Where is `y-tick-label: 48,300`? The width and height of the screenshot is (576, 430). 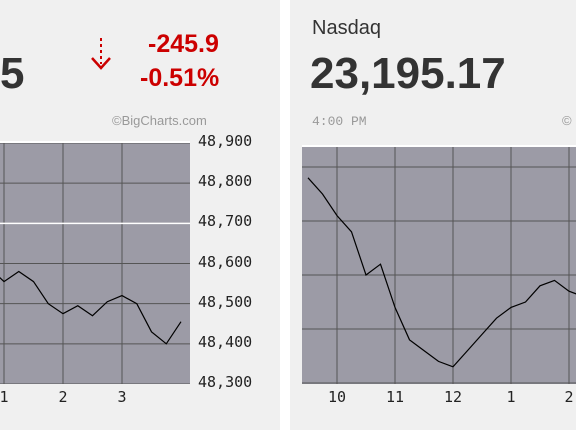 y-tick-label: 48,300 is located at coordinates (225, 382).